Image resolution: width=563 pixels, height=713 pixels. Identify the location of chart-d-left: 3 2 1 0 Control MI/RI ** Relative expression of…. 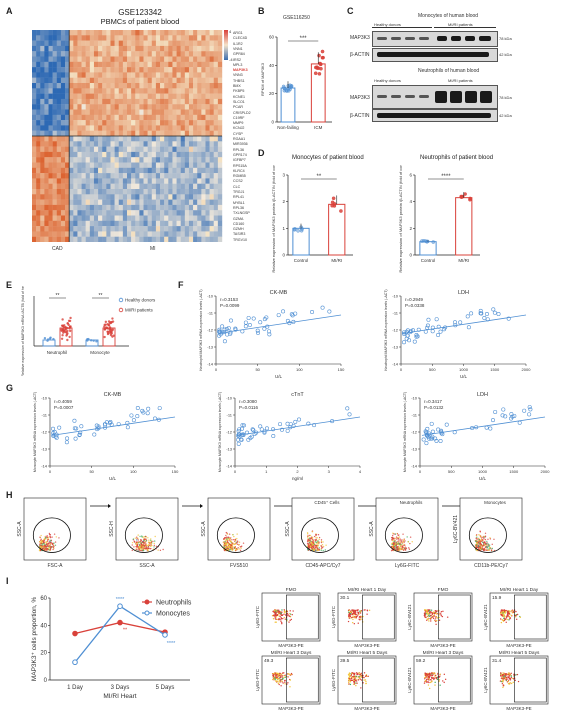
(312, 219).